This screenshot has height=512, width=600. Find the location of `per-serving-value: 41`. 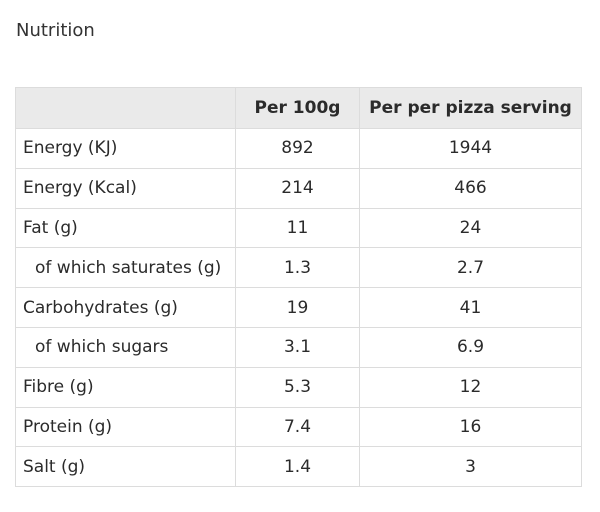

per-serving-value: 41 is located at coordinates (470, 307).